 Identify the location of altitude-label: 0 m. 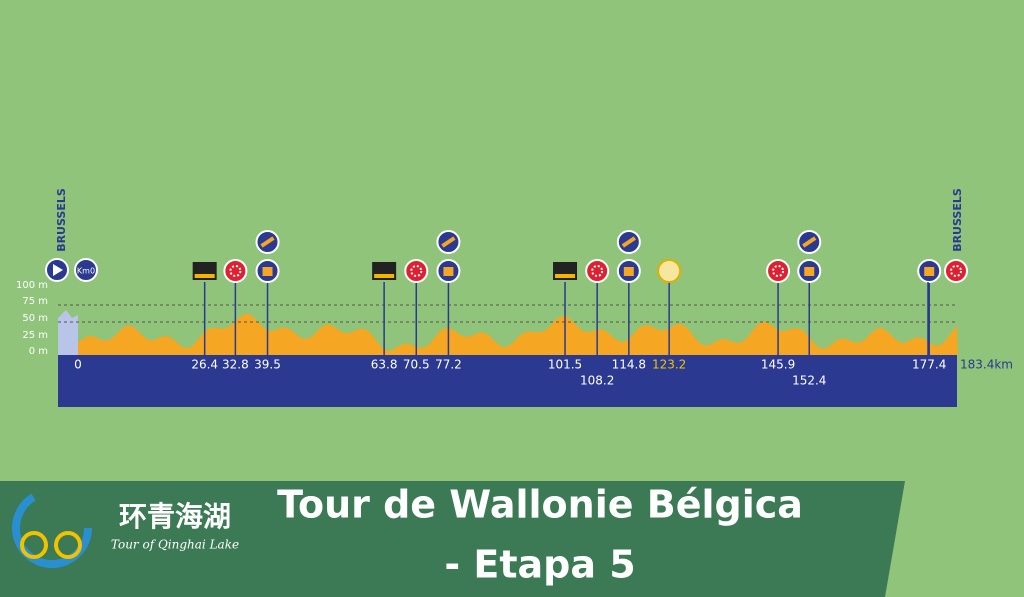
(38, 351).